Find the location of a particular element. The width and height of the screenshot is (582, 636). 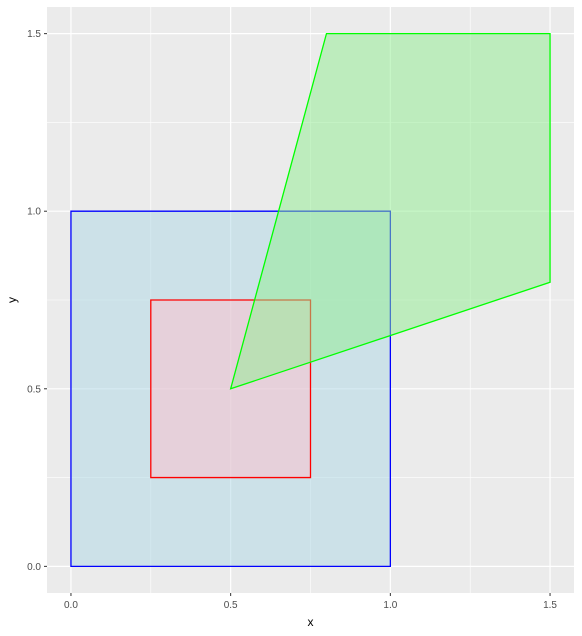

x-tick-label: 0.0 is located at coordinates (71, 605).